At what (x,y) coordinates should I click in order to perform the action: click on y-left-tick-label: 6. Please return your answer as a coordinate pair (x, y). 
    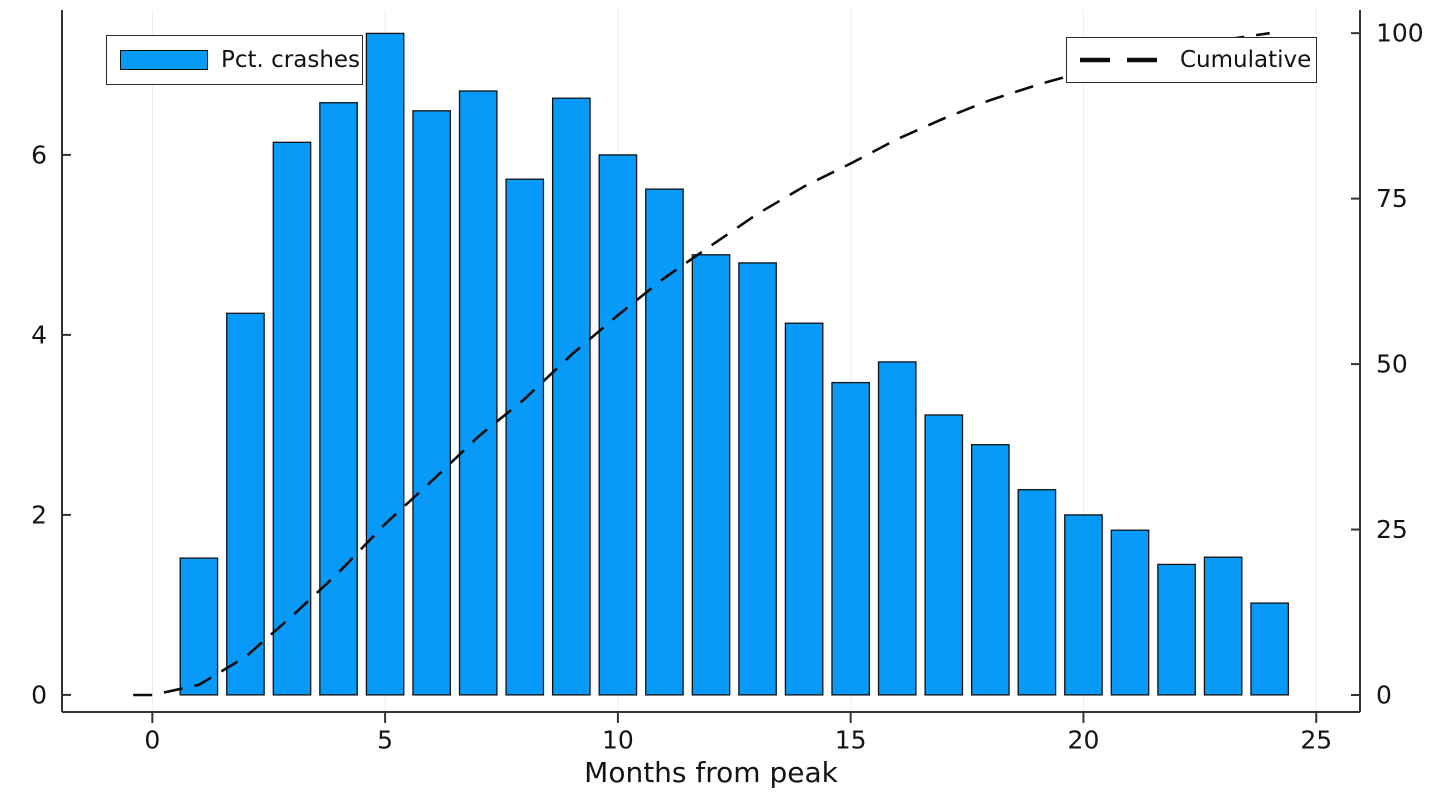
    Looking at the image, I should click on (39, 154).